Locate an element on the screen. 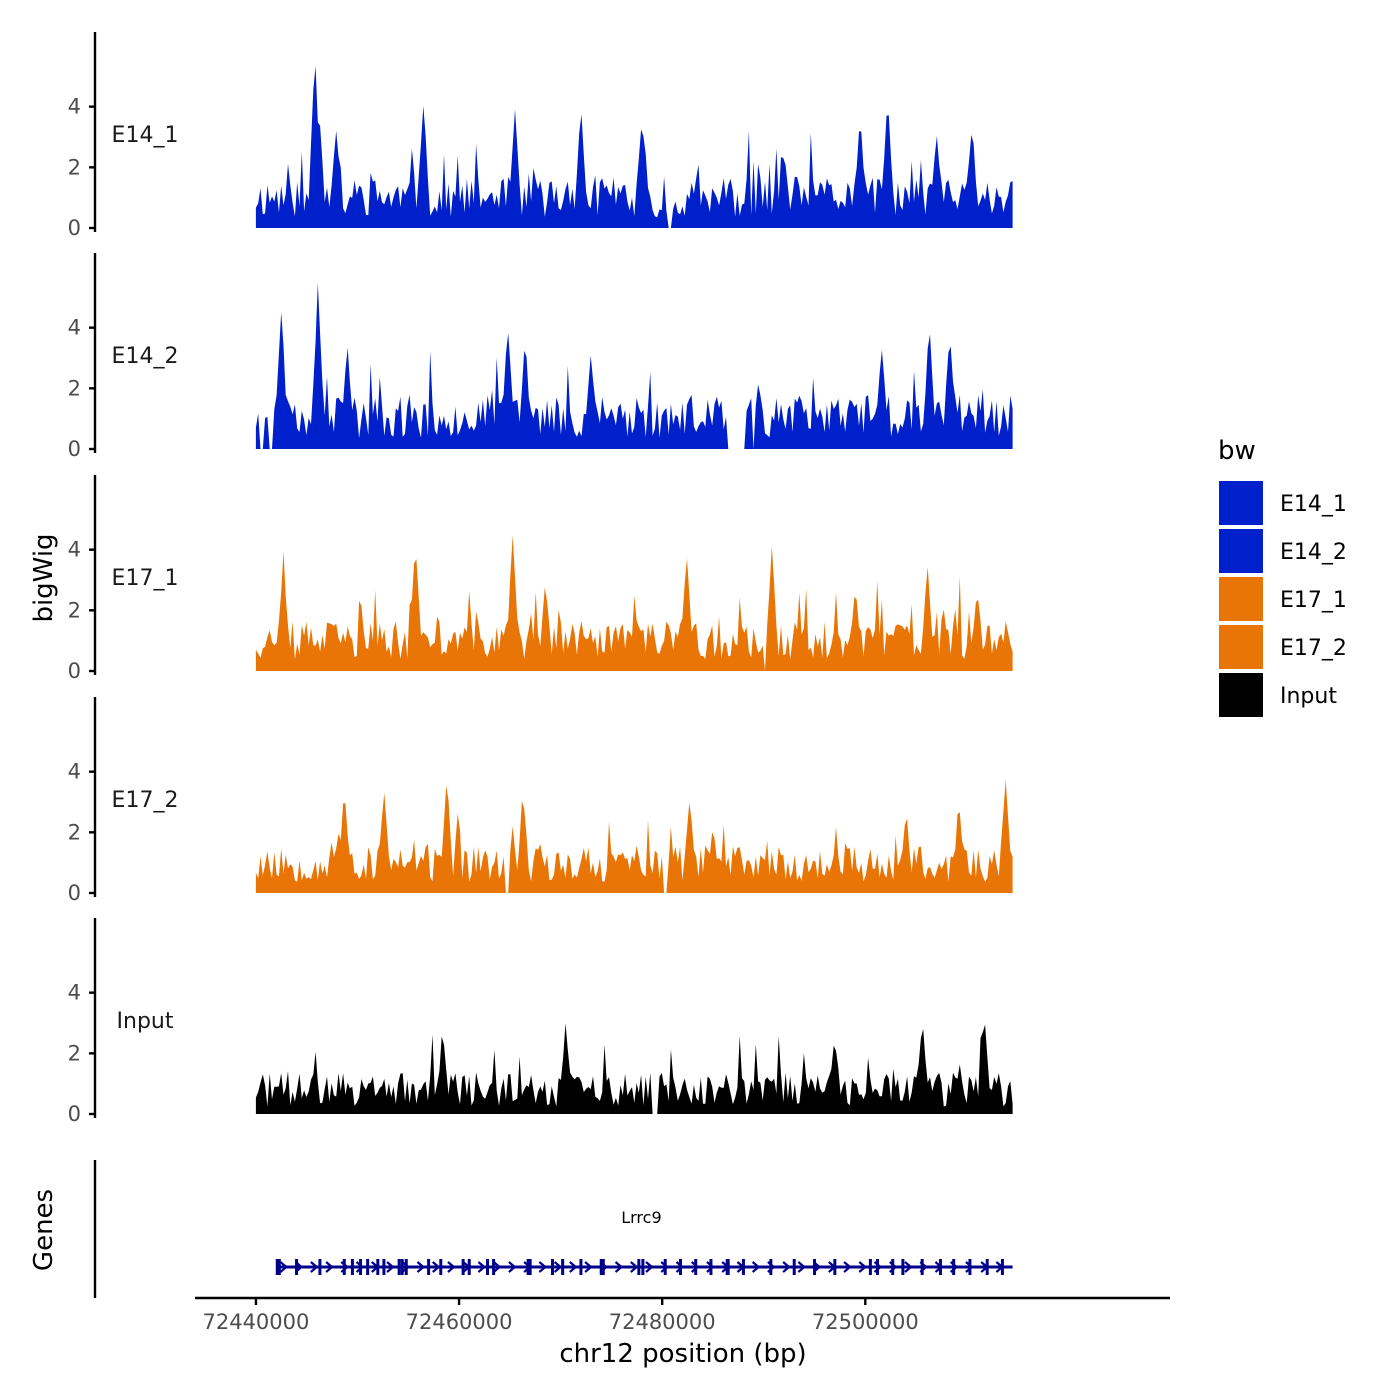 The width and height of the screenshot is (1400, 1400). signal-area-Input is located at coordinates (634, 1068).